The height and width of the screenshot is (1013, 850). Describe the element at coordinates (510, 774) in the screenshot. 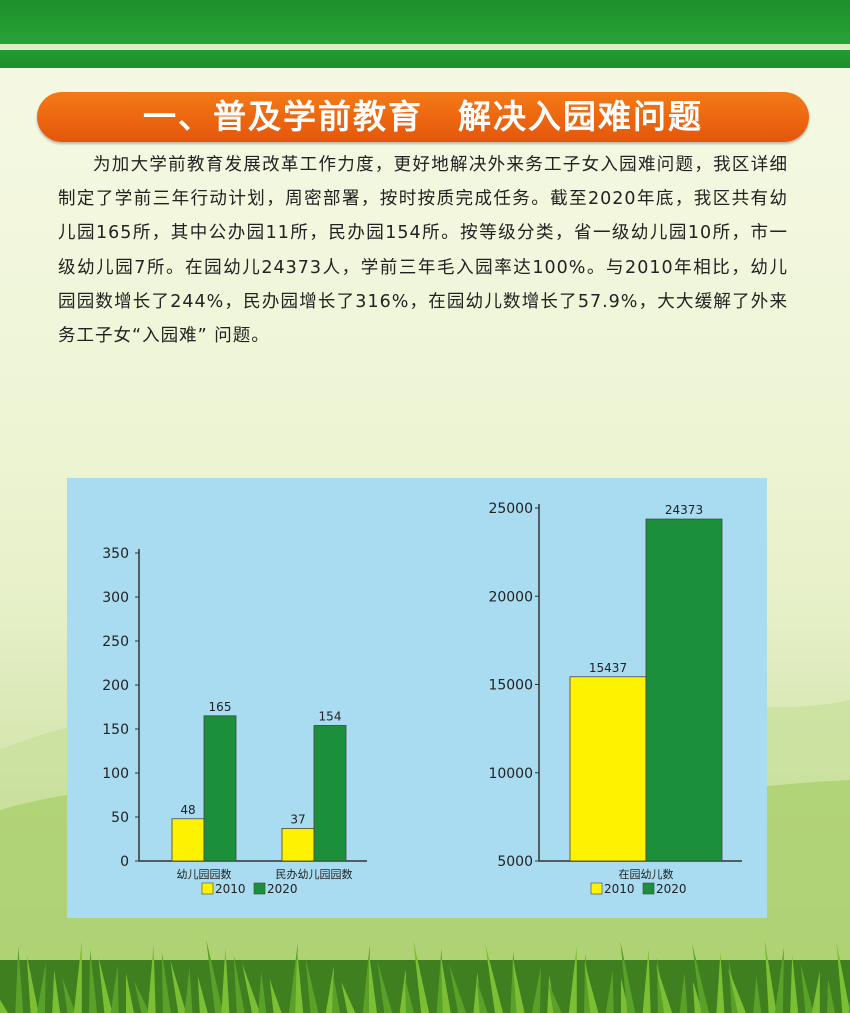

I see `y-tick-label: 10000` at that location.